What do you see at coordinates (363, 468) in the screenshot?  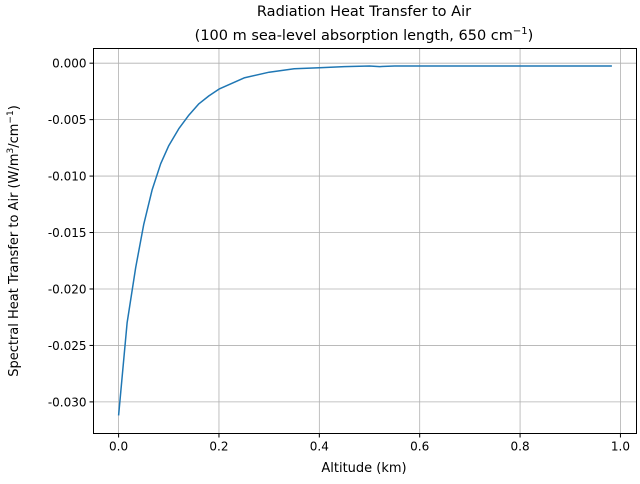 I see `x-axis-label: Altitude (km)` at bounding box center [363, 468].